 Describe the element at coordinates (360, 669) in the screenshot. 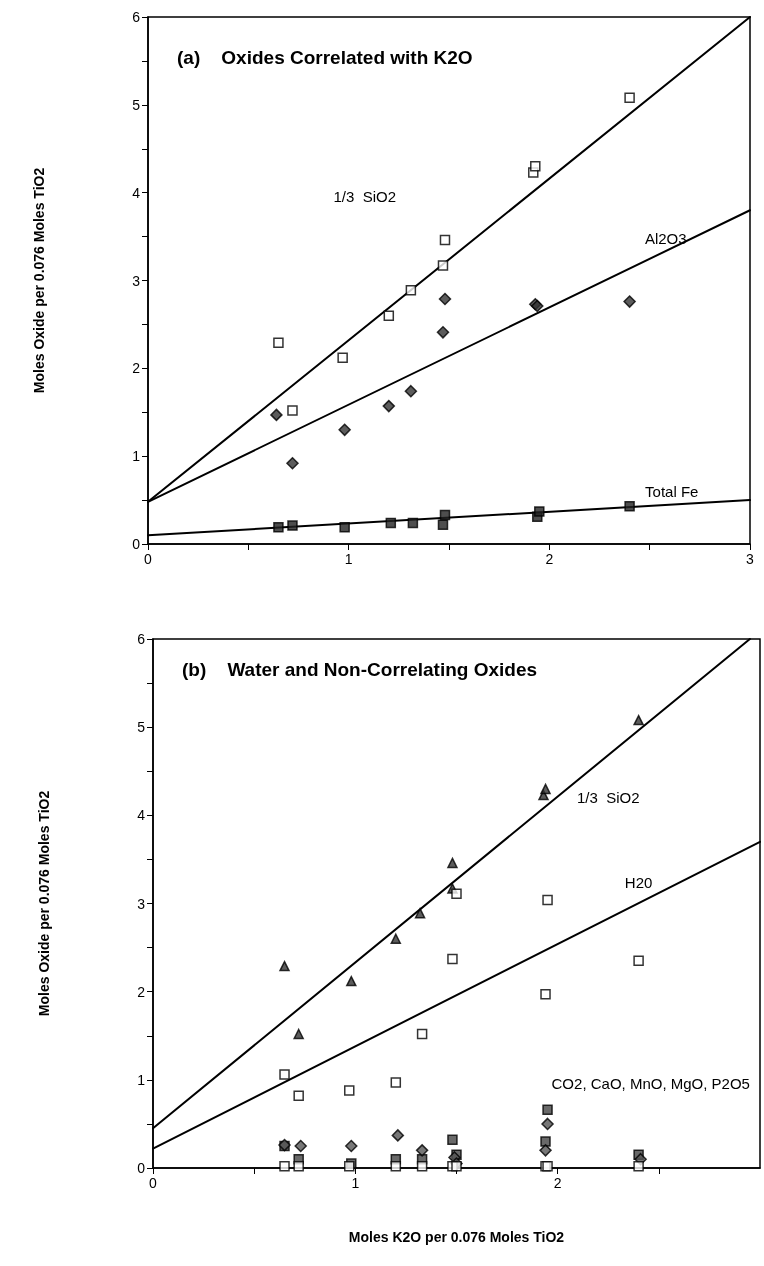

I see `text: (b) Water and Non-Correlating Oxides` at that location.